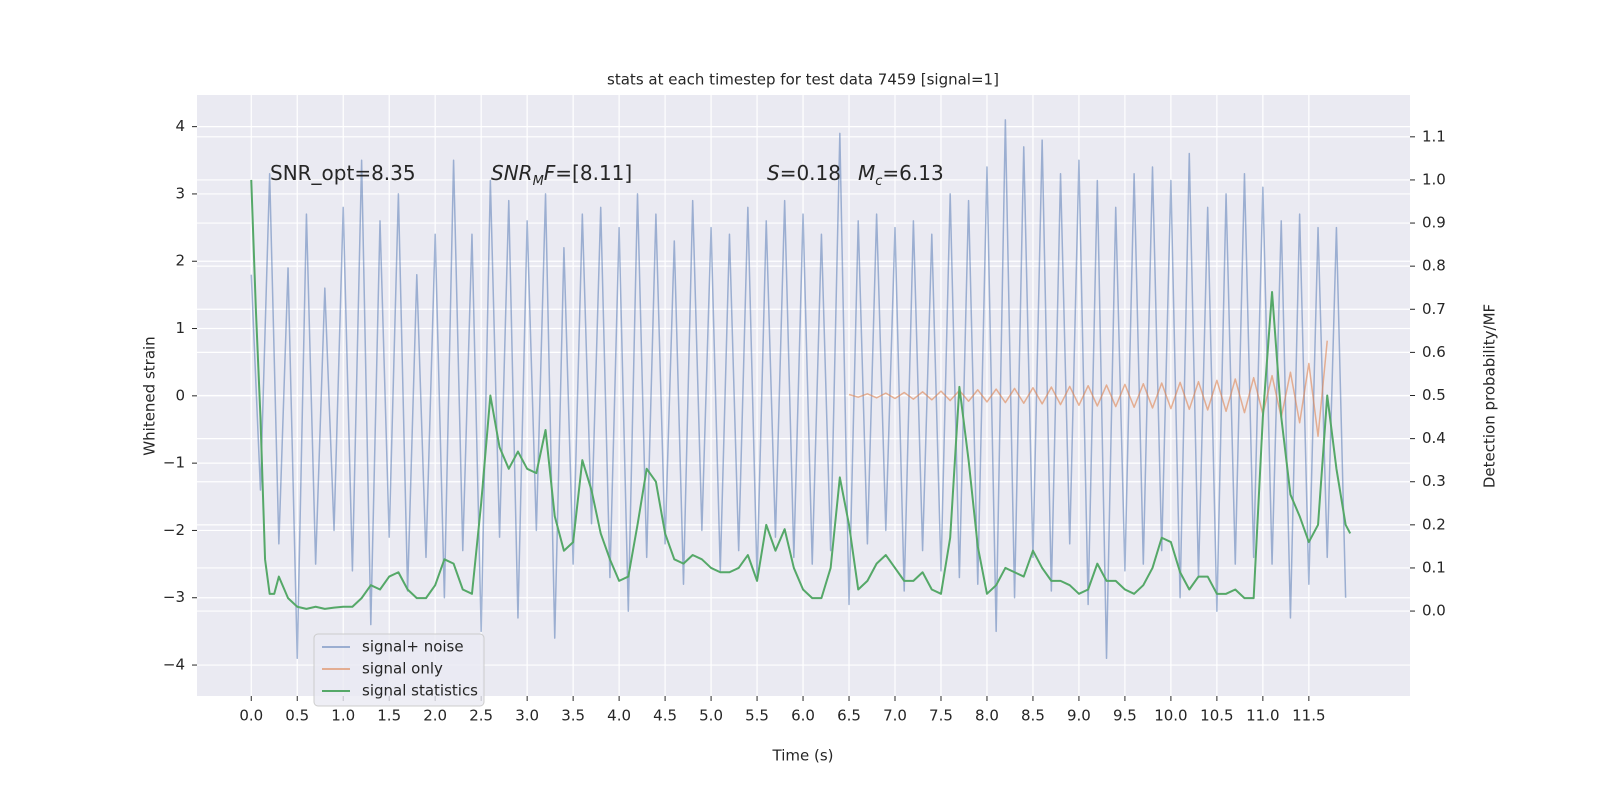 Image resolution: width=1600 pixels, height=800 pixels. What do you see at coordinates (573, 716) in the screenshot?
I see `x-tick-label: 3.5` at bounding box center [573, 716].